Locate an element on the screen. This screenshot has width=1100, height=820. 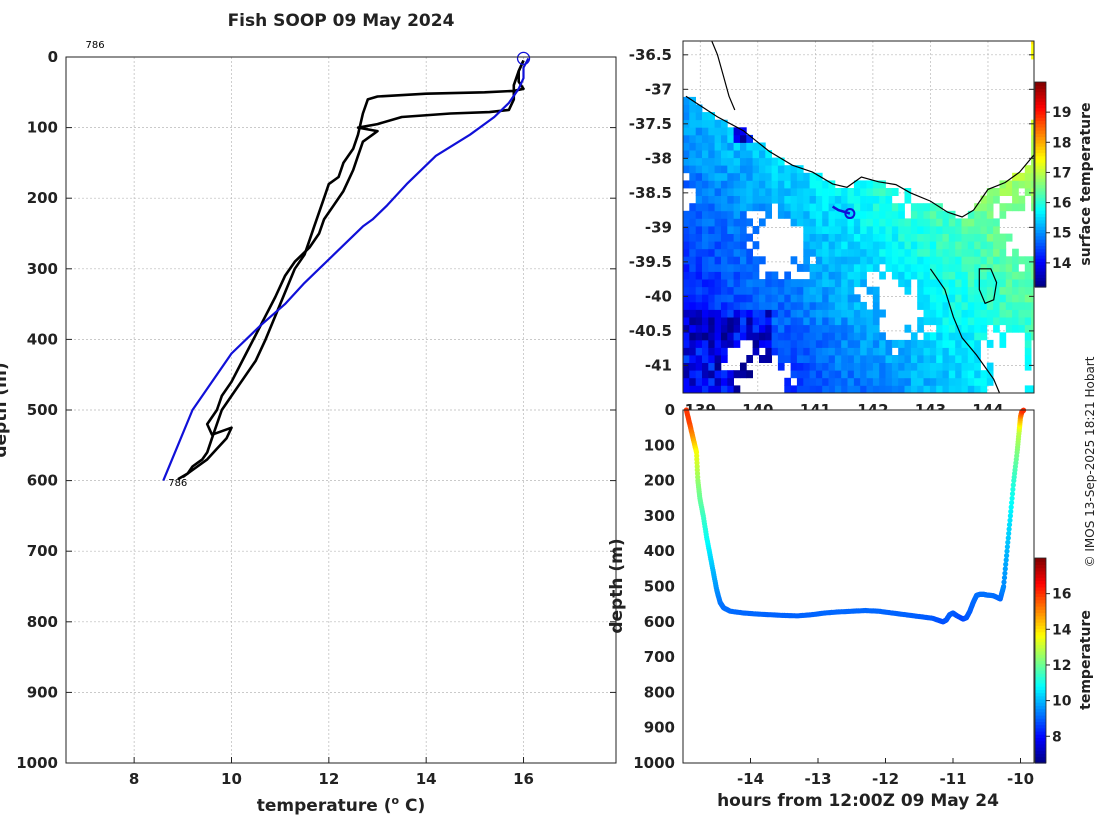
profile-y-tick-label: 500 is located at coordinates (42, 410).